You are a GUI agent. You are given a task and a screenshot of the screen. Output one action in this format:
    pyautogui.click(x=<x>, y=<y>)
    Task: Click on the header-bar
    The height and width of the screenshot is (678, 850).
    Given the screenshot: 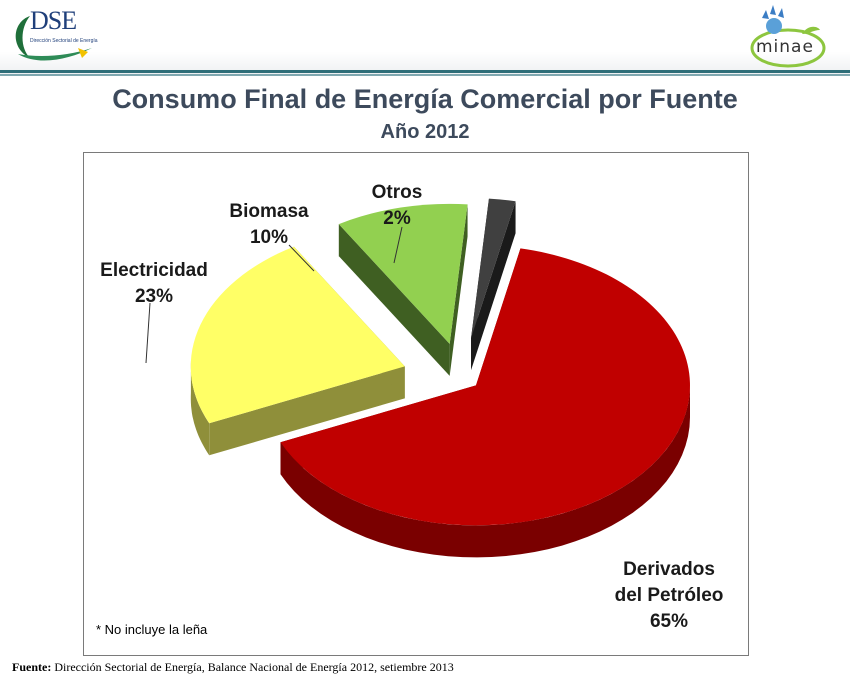 What is the action you would take?
    pyautogui.click(x=425, y=37)
    